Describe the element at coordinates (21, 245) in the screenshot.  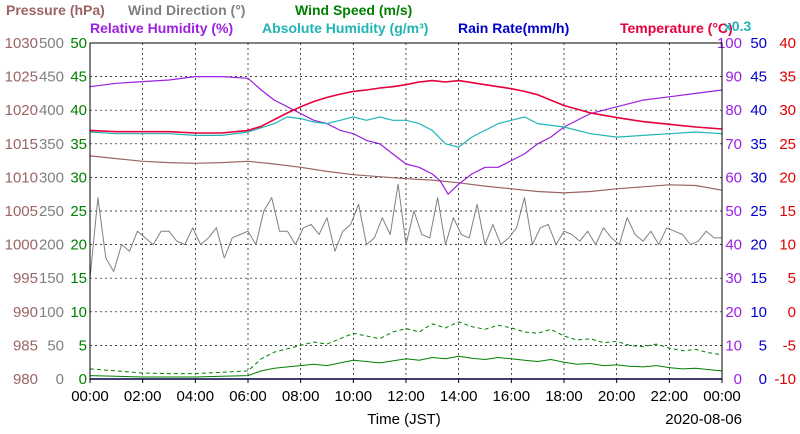
I see `y-tick-label-pressure: 1000` at that location.